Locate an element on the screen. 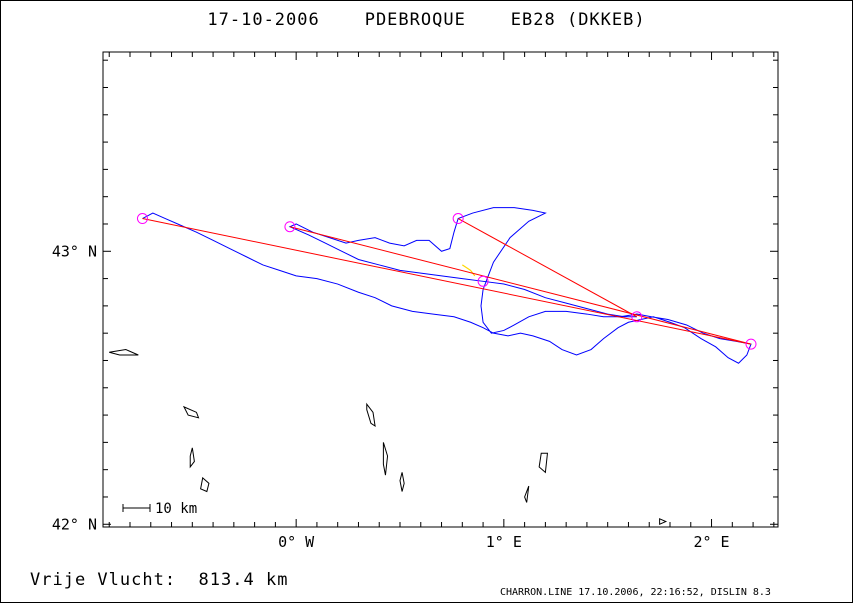 The image size is (853, 603). scale-bar: 10 km is located at coordinates (159, 509).